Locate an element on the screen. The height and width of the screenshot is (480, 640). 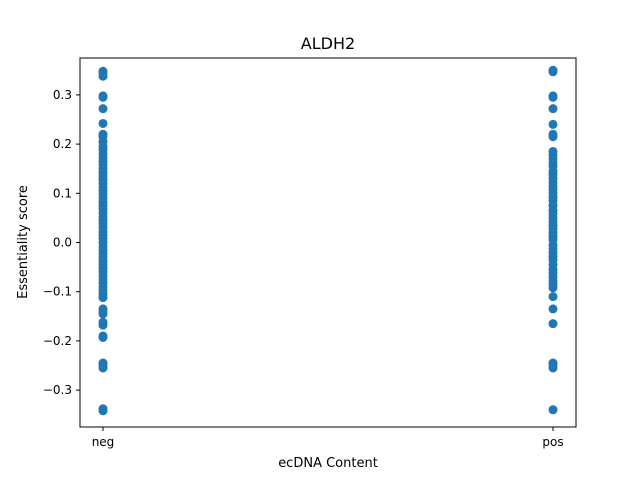
y-tick-label: 0.3 is located at coordinates (62, 95).